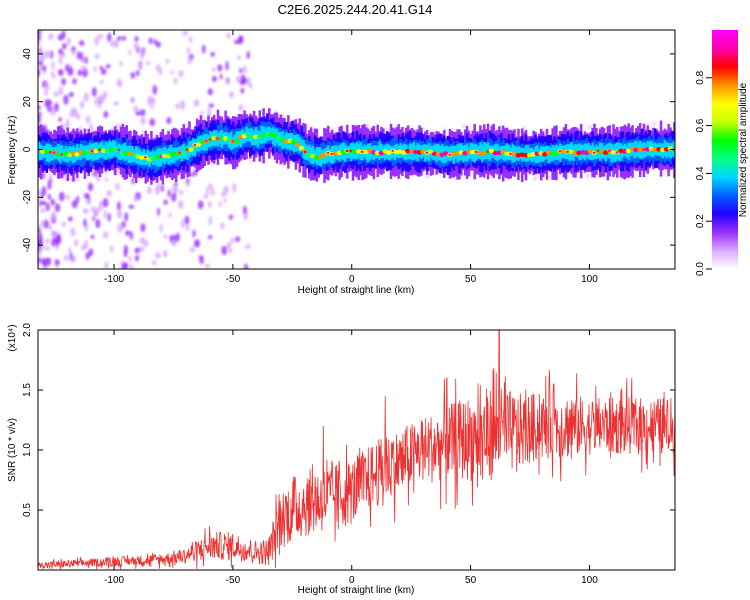 The image size is (750, 600). What do you see at coordinates (352, 580) in the screenshot?
I see `x-tick-label: 0` at bounding box center [352, 580].